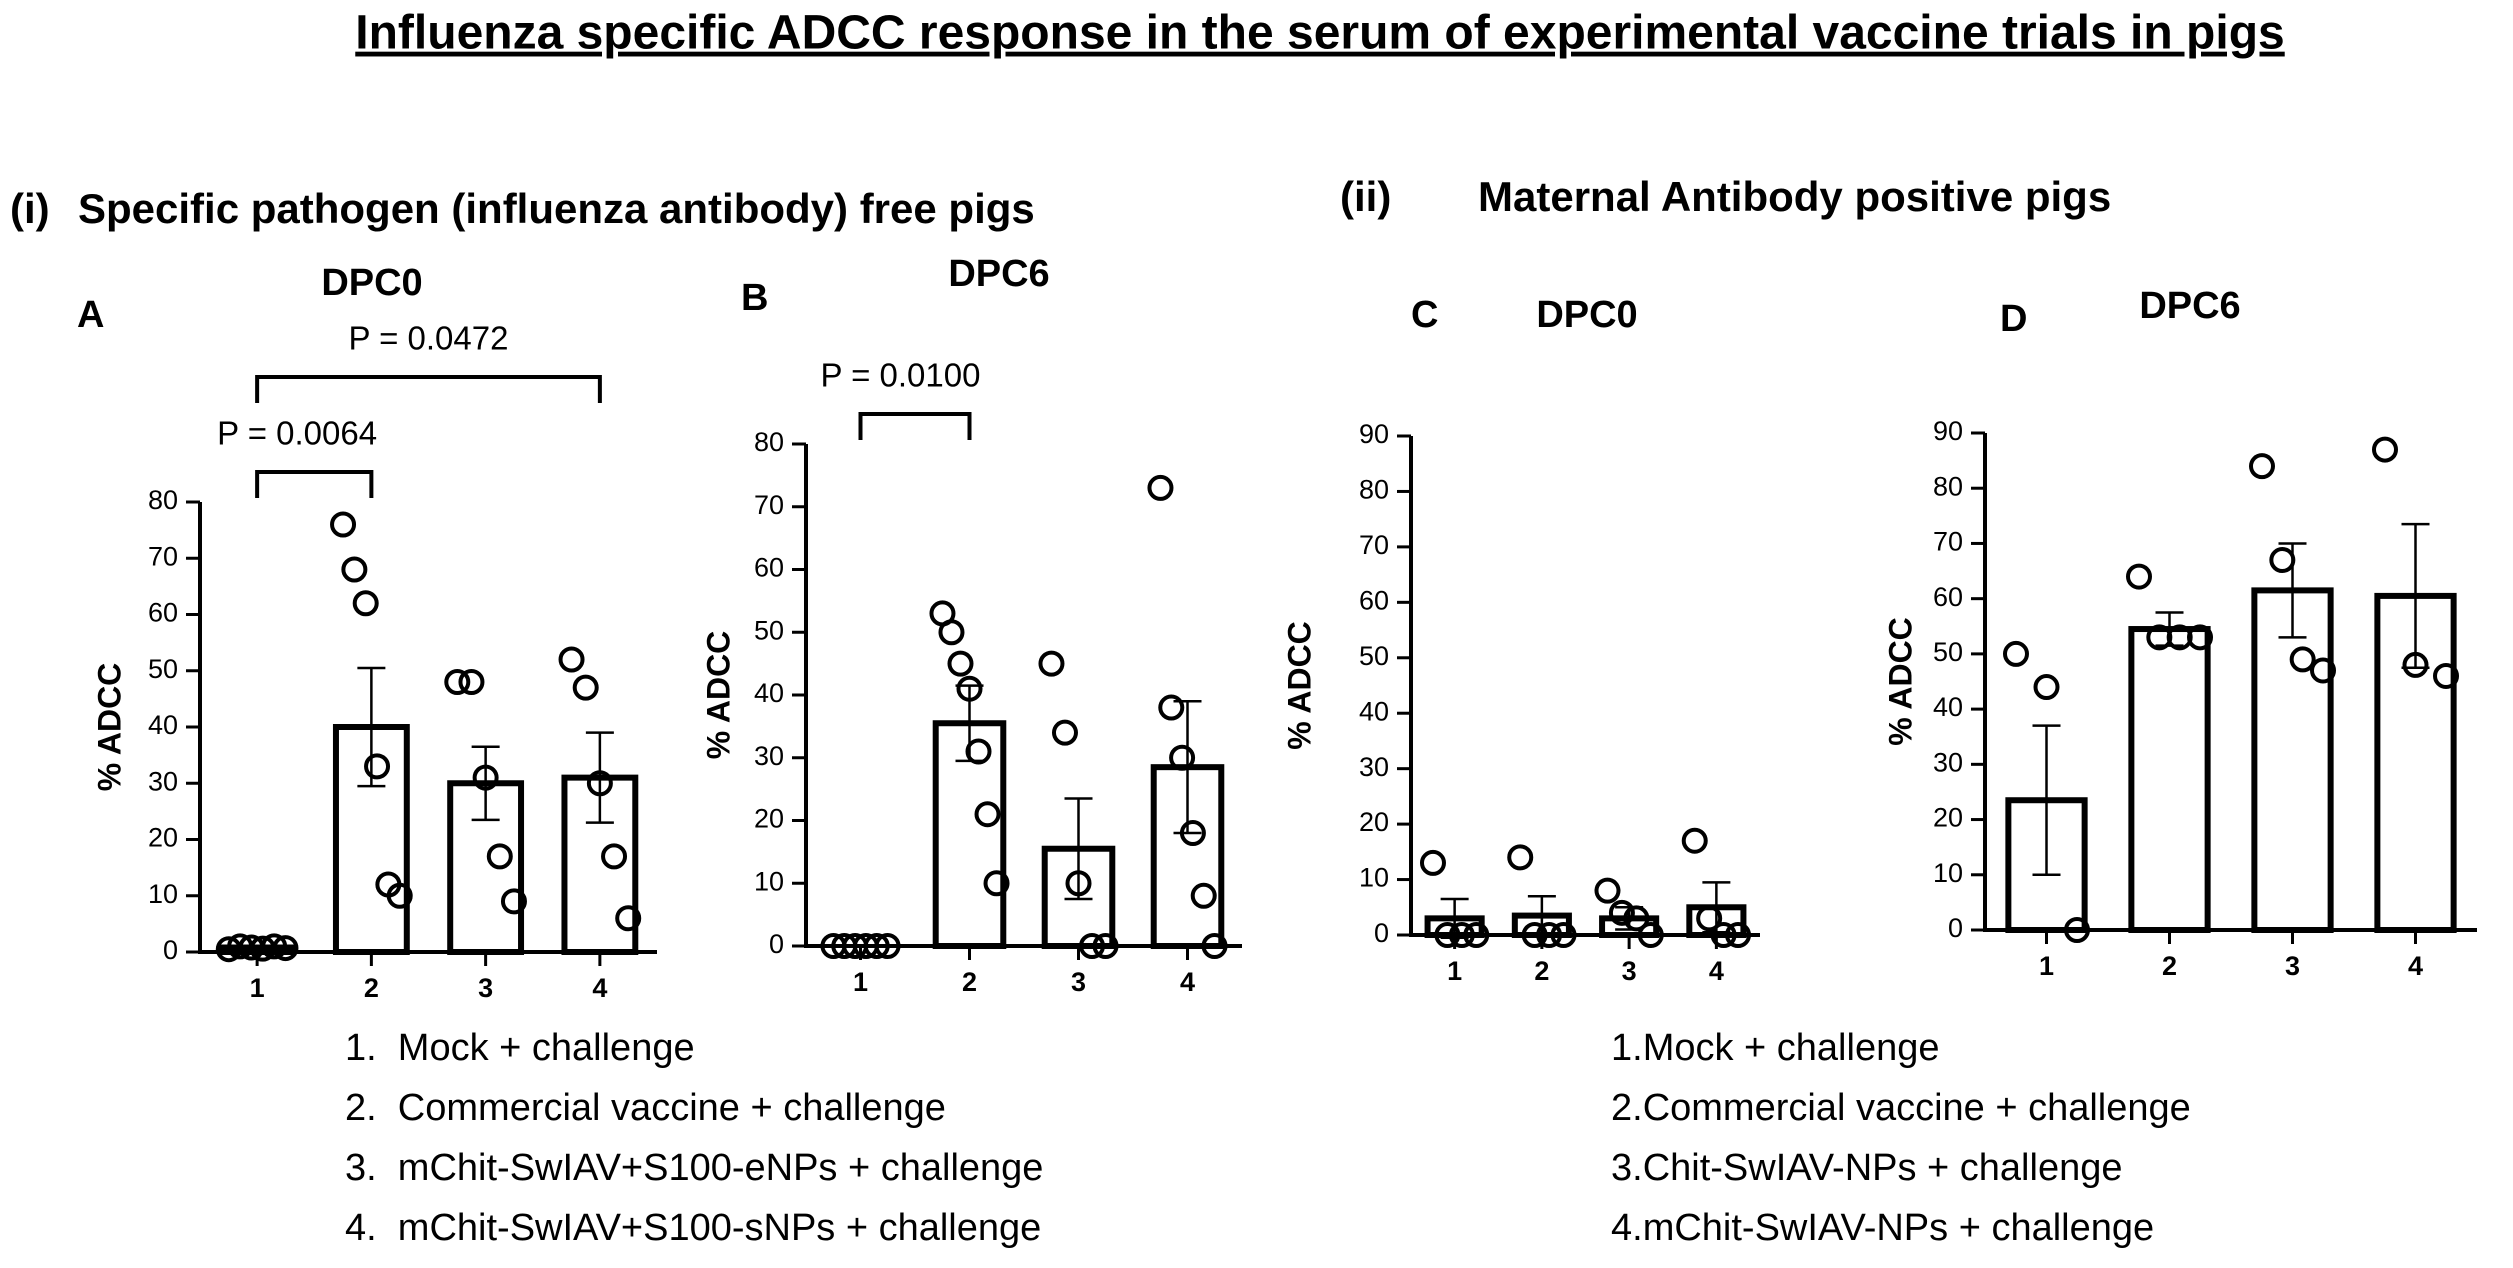 Image resolution: width=2513 pixels, height=1268 pixels. Describe the element at coordinates (90, 315) in the screenshot. I see `panel-letter: A` at that location.